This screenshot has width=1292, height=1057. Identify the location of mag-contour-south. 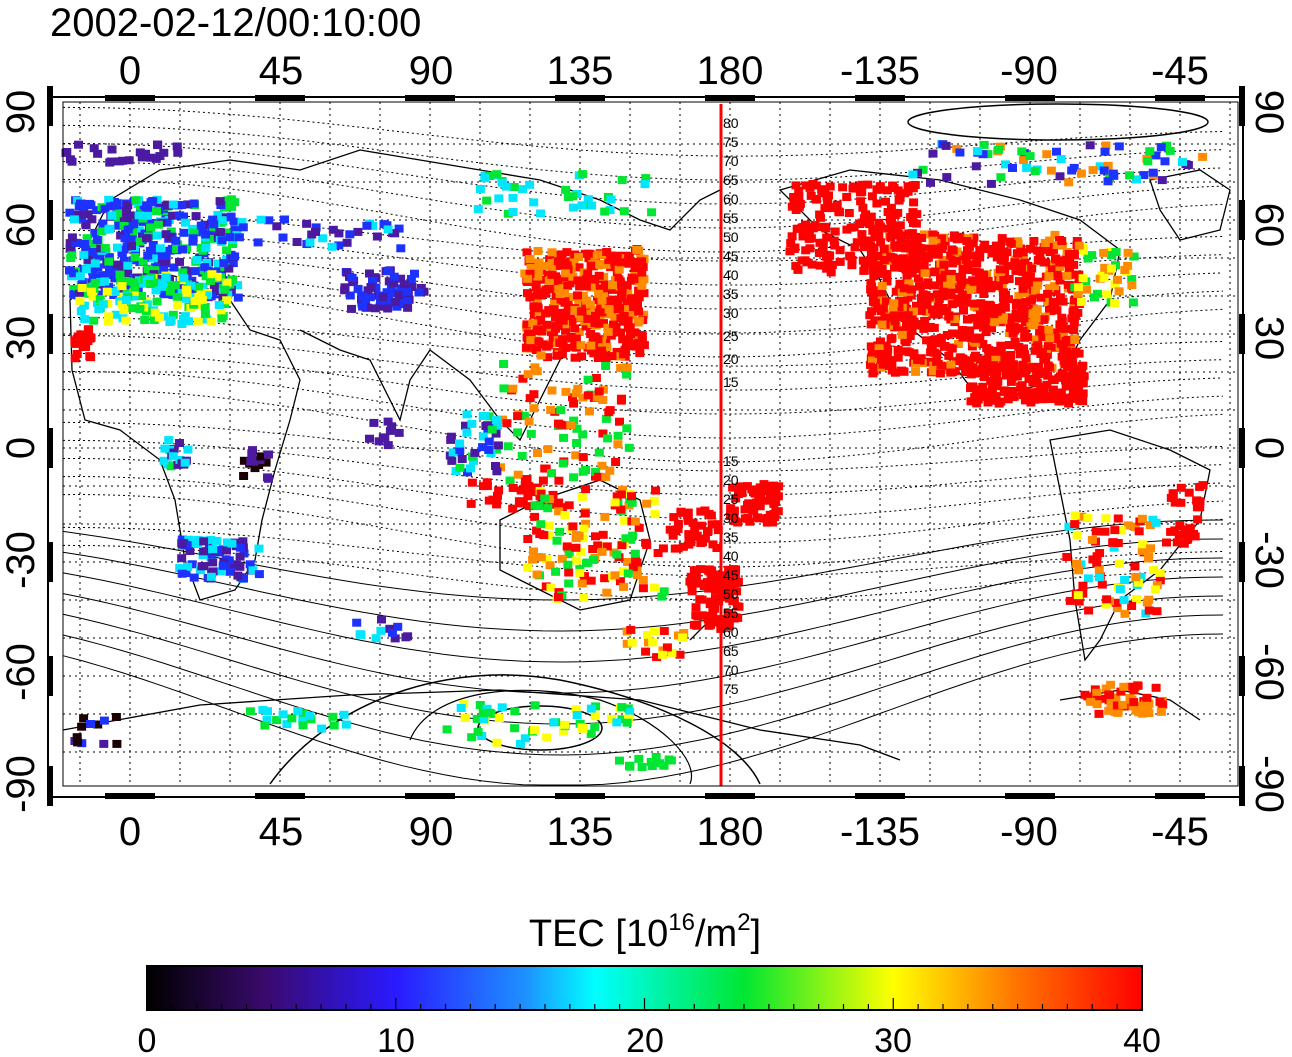
(643, 709).